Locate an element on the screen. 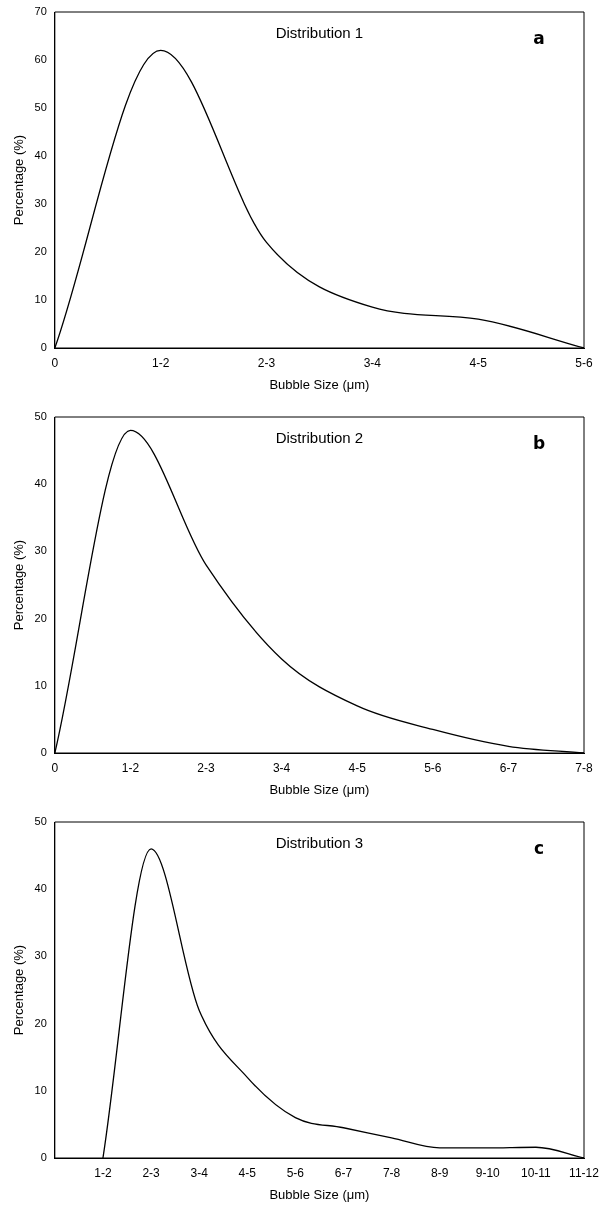 This screenshot has width=604, height=1228. x-tick-label: 11-12 is located at coordinates (584, 1172).